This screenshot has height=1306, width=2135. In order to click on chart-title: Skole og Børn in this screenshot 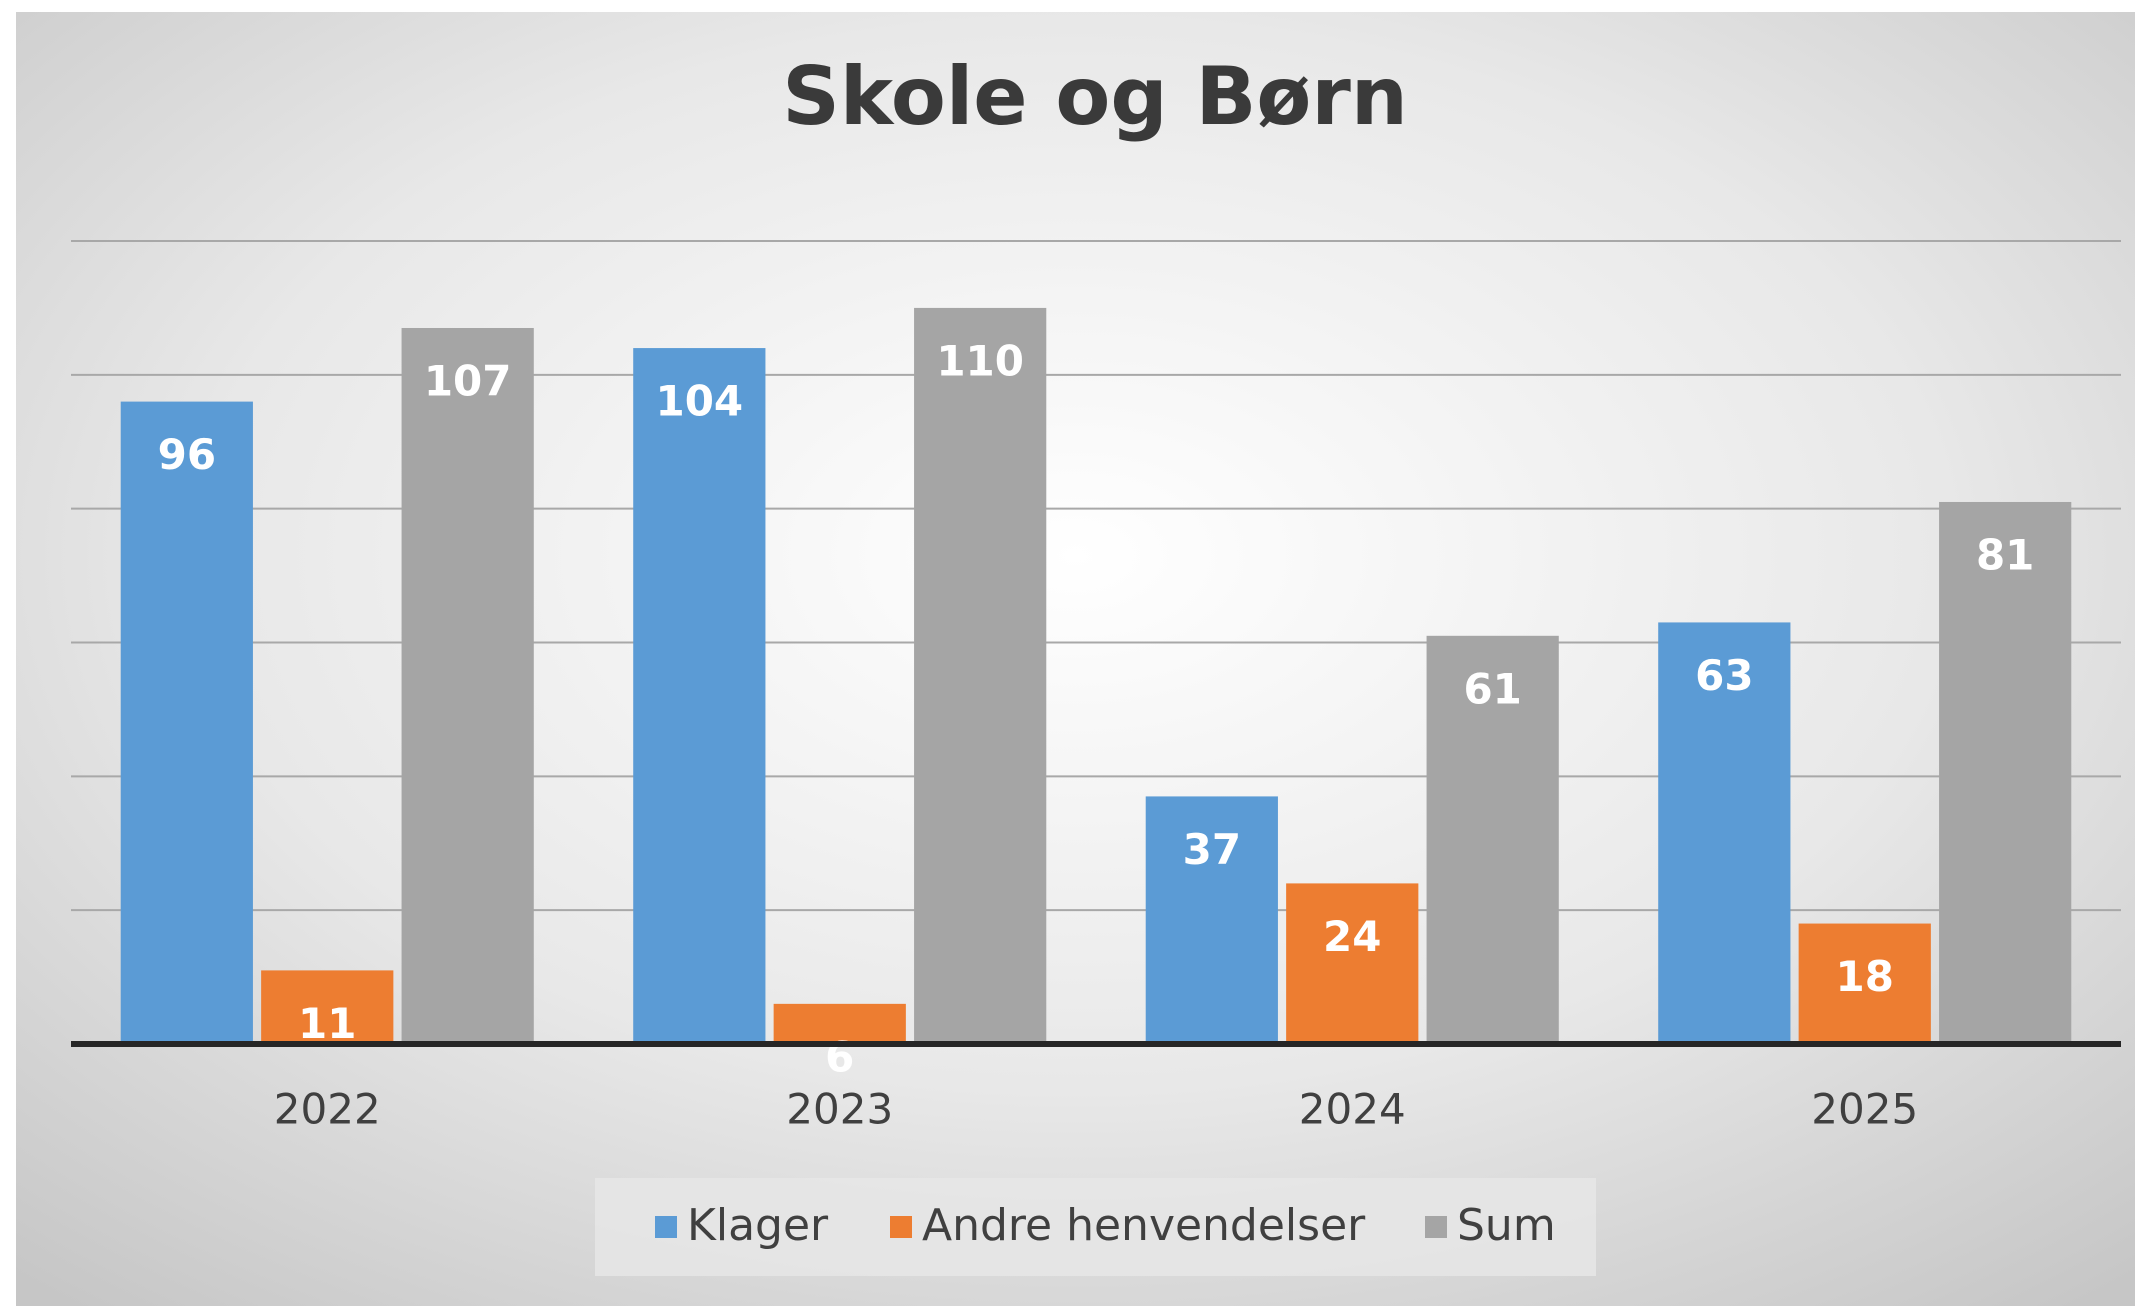, I will do `click(1095, 96)`.